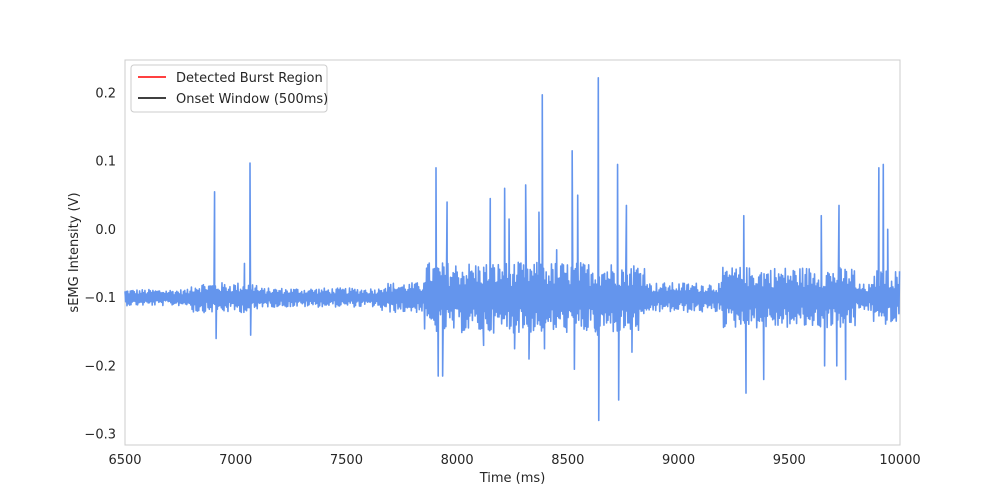  Describe the element at coordinates (514, 460) in the screenshot. I see `x-tick-labels: 6500 7000 7500 8000 8500 9000 9500 10000` at that location.